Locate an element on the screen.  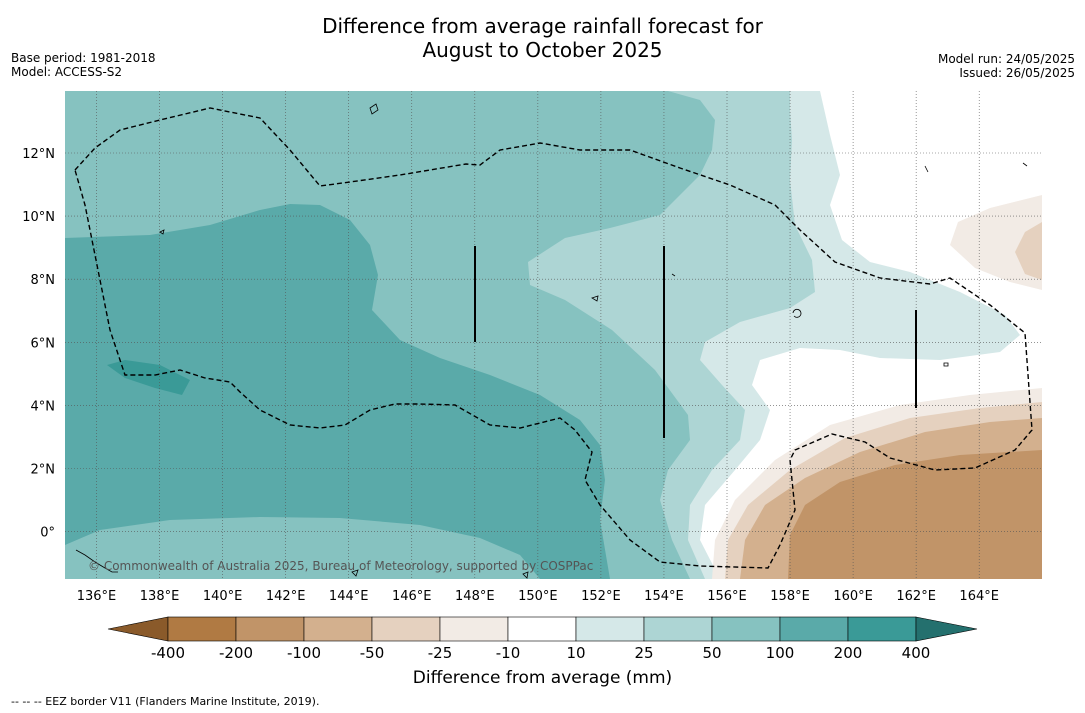
meta-left: Base period: 1981-2018 Model: ACCESS-S2 is located at coordinates (83, 65).